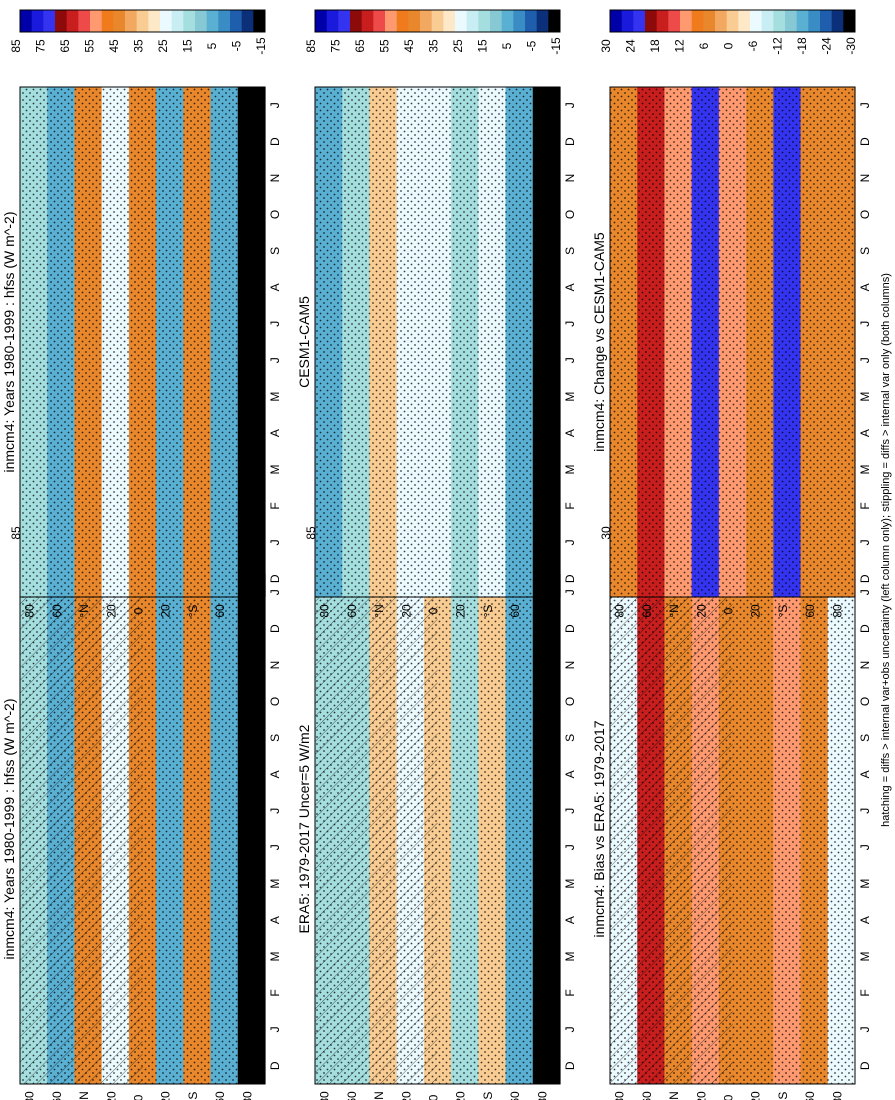  What do you see at coordinates (732, 21) in the screenshot?
I see `colorbar-frame` at bounding box center [732, 21].